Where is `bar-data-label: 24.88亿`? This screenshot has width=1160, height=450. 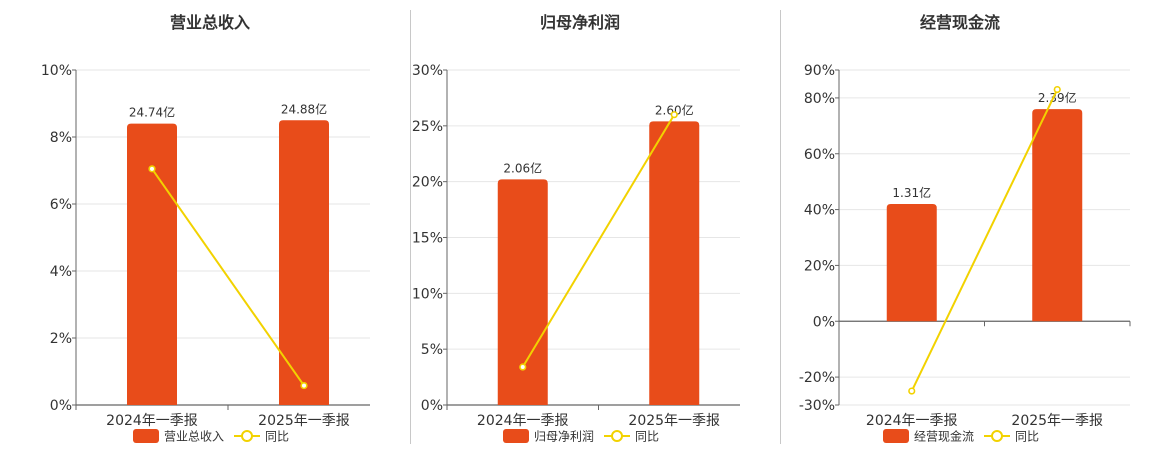
bar-data-label: 24.88亿 is located at coordinates (304, 108).